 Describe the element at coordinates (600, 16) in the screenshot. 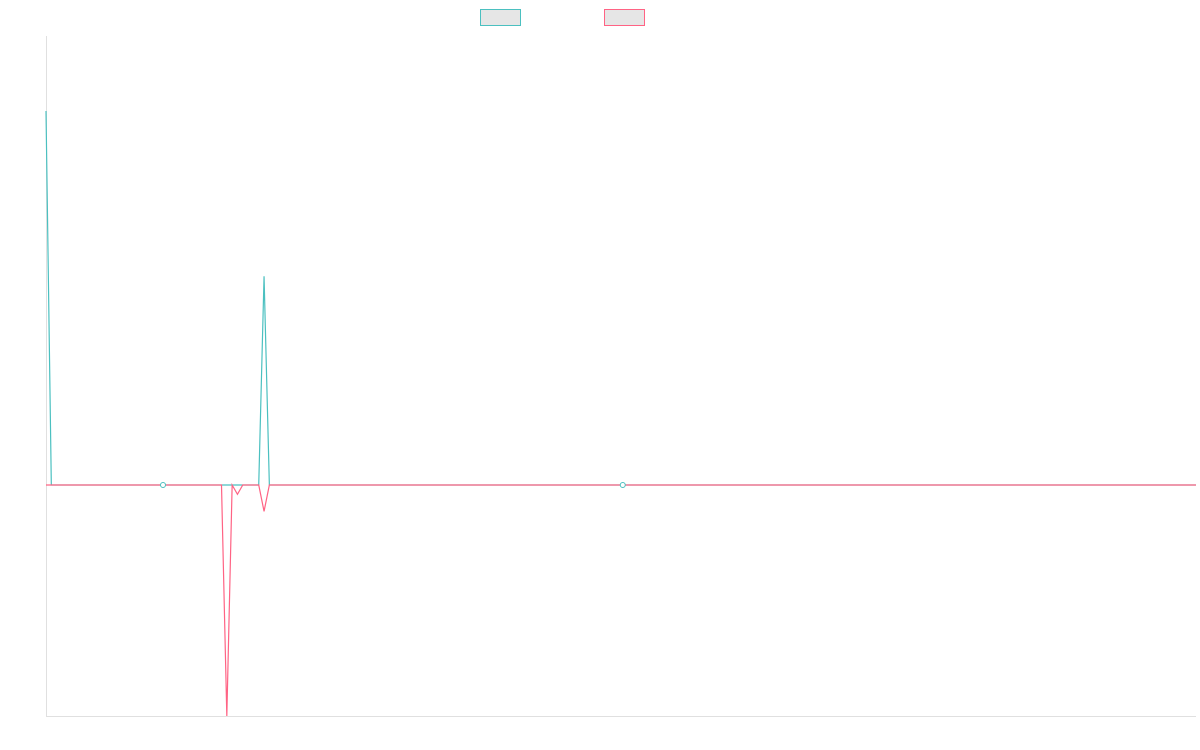

I see `legend` at that location.